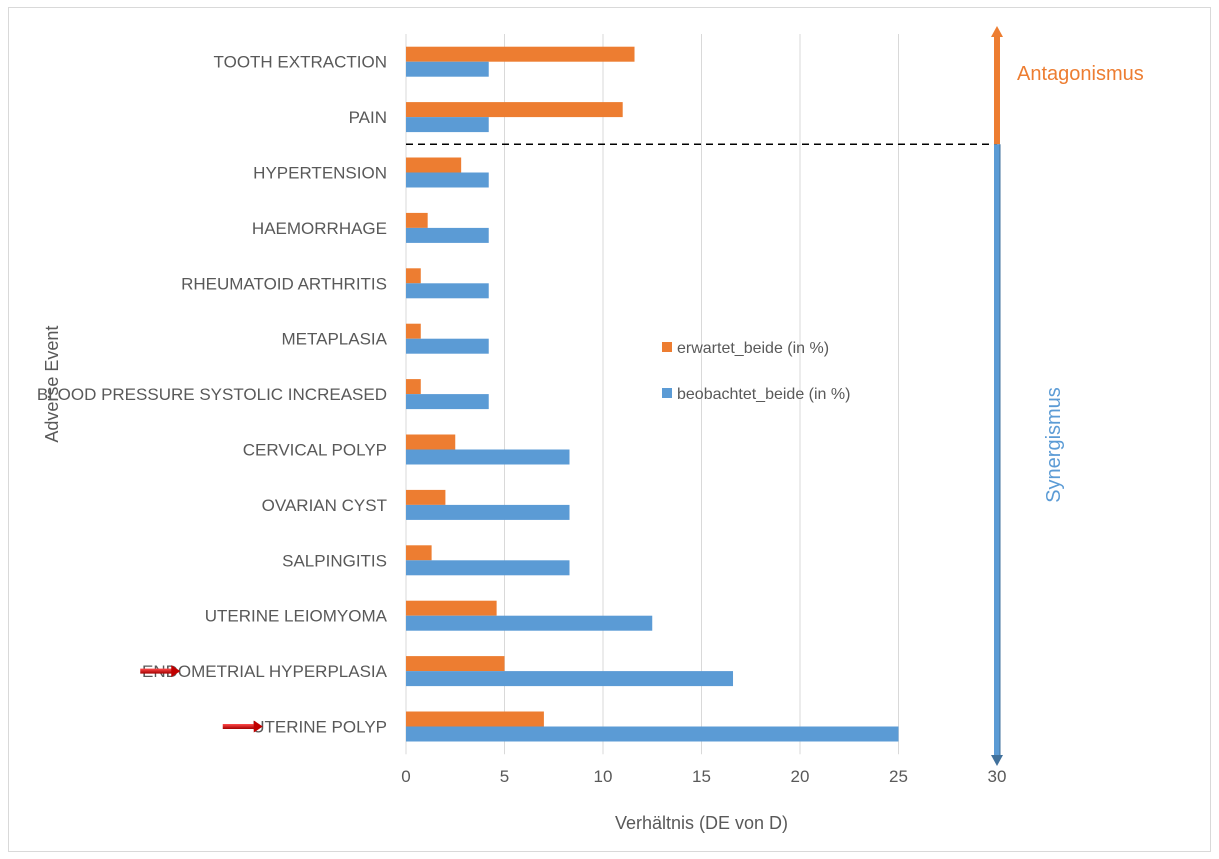 This screenshot has height=859, width=1219. Describe the element at coordinates (667, 347) in the screenshot. I see `legend-swatch-erwartet` at that location.